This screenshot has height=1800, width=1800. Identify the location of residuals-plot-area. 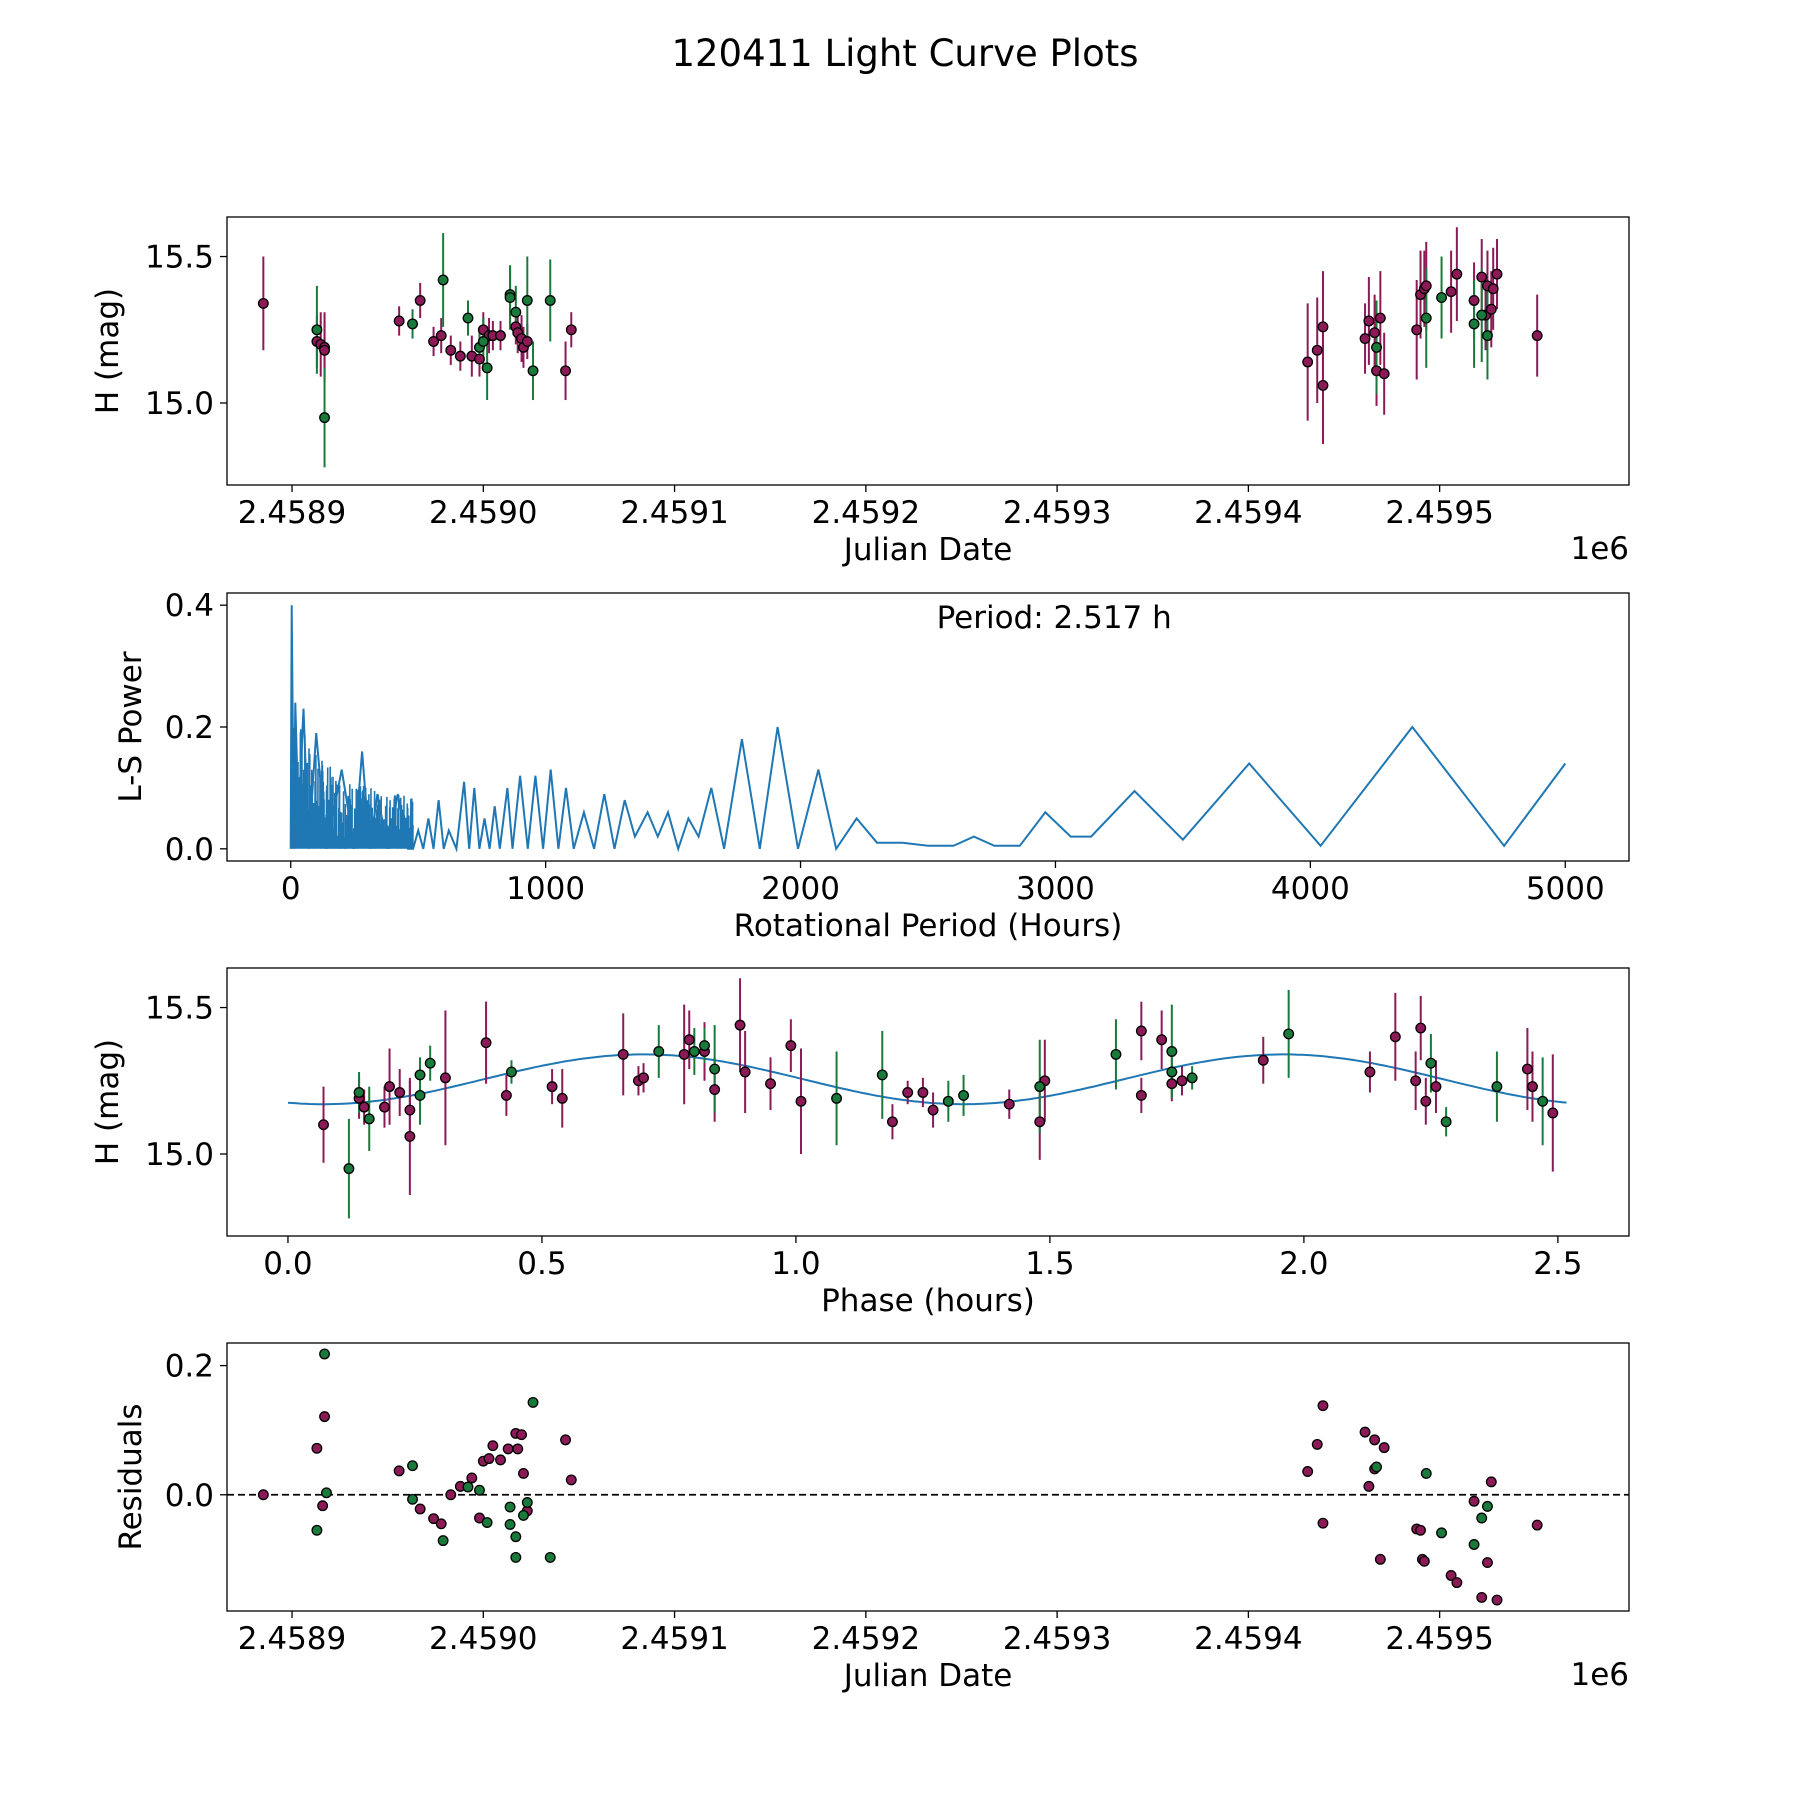
(928, 1477).